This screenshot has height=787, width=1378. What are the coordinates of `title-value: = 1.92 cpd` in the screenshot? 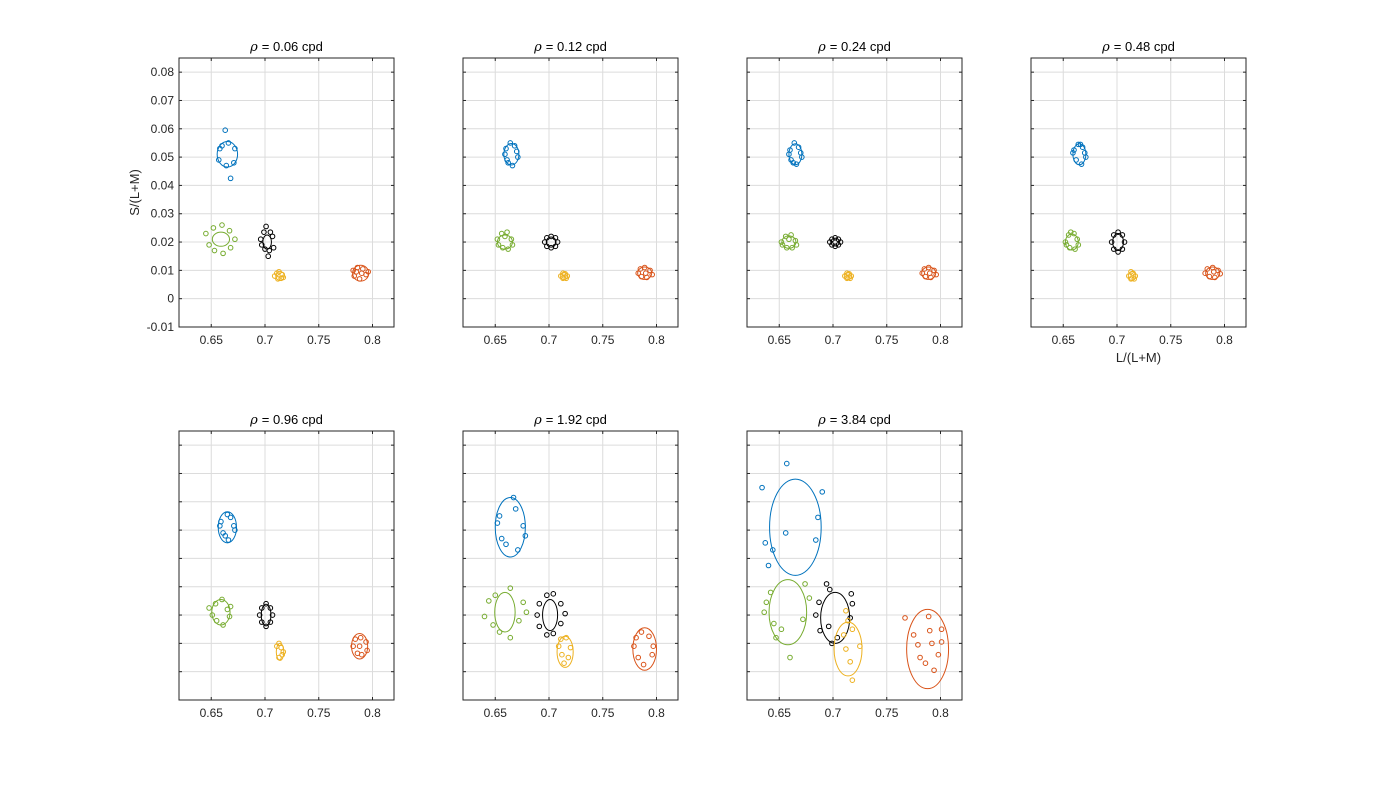 It's located at (576, 419).